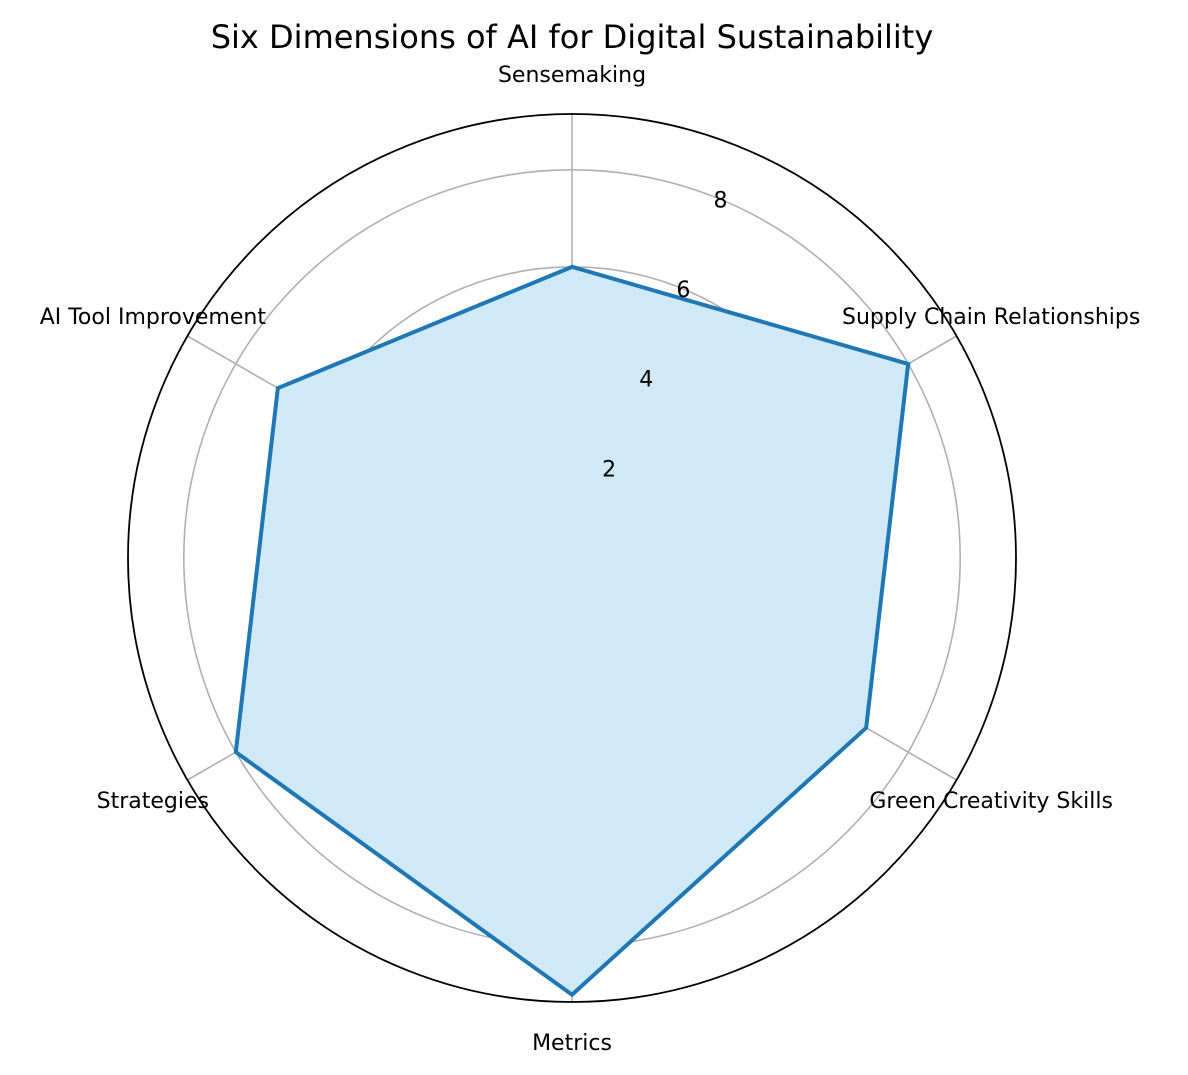  I want to click on radial-tick-label: 6, so click(683, 290).